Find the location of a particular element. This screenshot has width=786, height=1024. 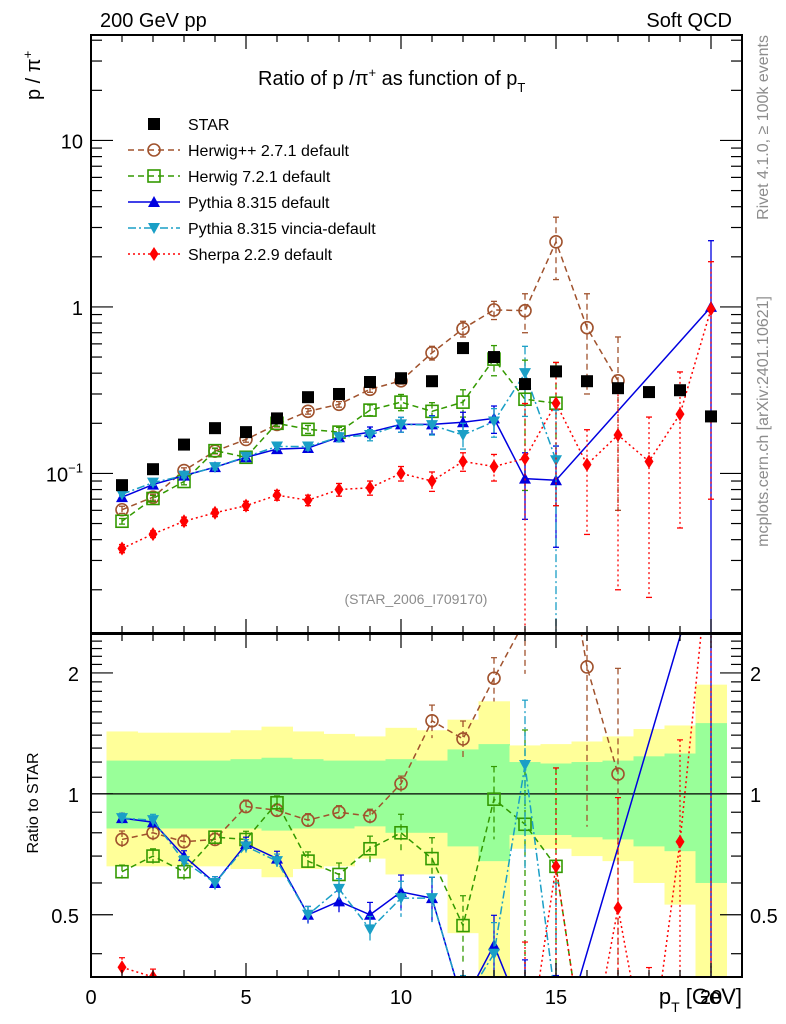

legend-label: STAR is located at coordinates (208, 125).